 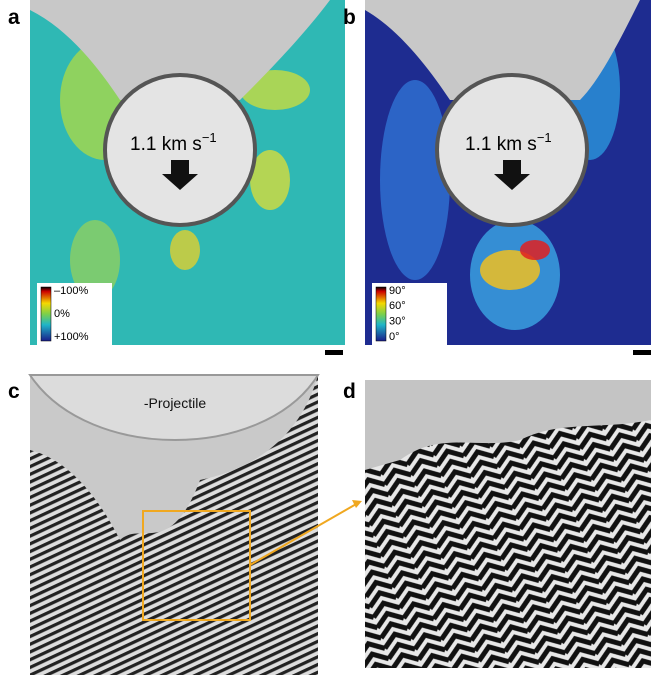 What do you see at coordinates (71, 291) in the screenshot?
I see `colorbar-label: –100%` at bounding box center [71, 291].